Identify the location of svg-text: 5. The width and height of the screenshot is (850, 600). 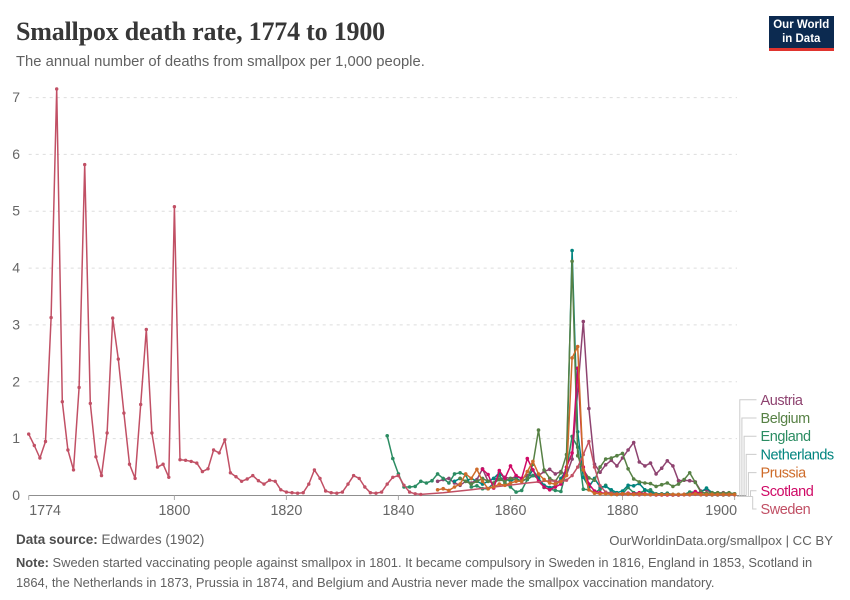
(16, 211).